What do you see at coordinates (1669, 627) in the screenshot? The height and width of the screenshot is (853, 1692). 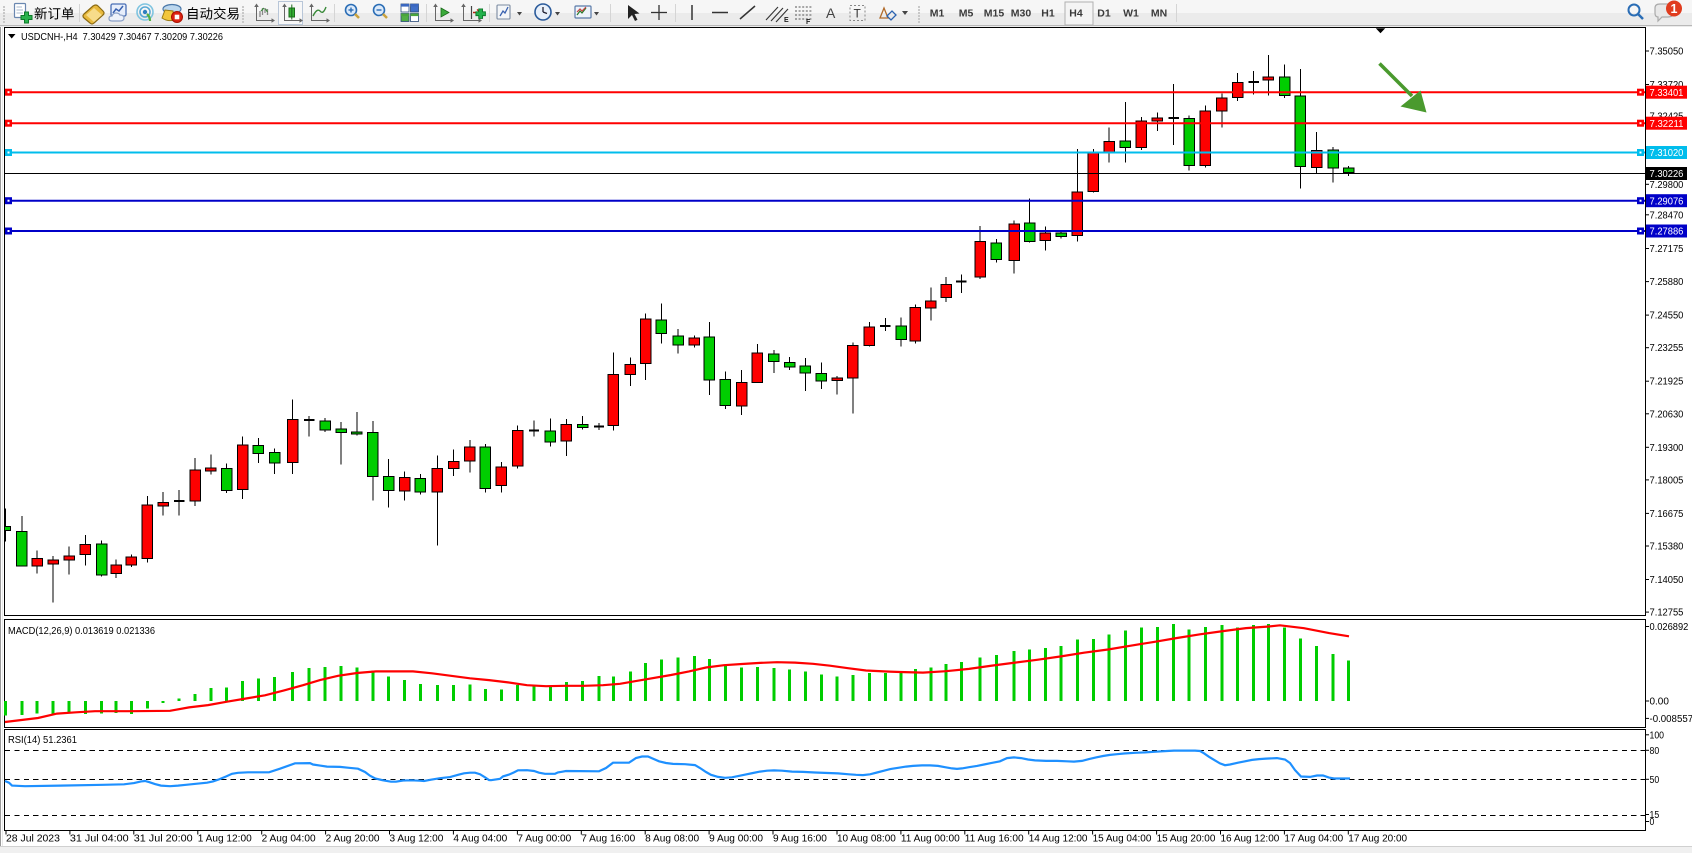 I see `svg-text: 0.026892` at bounding box center [1669, 627].